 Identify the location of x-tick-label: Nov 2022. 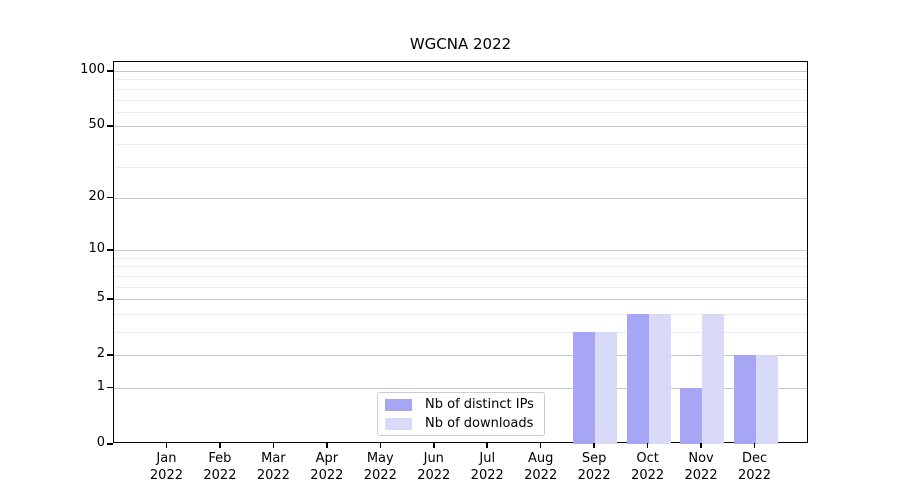
(701, 467).